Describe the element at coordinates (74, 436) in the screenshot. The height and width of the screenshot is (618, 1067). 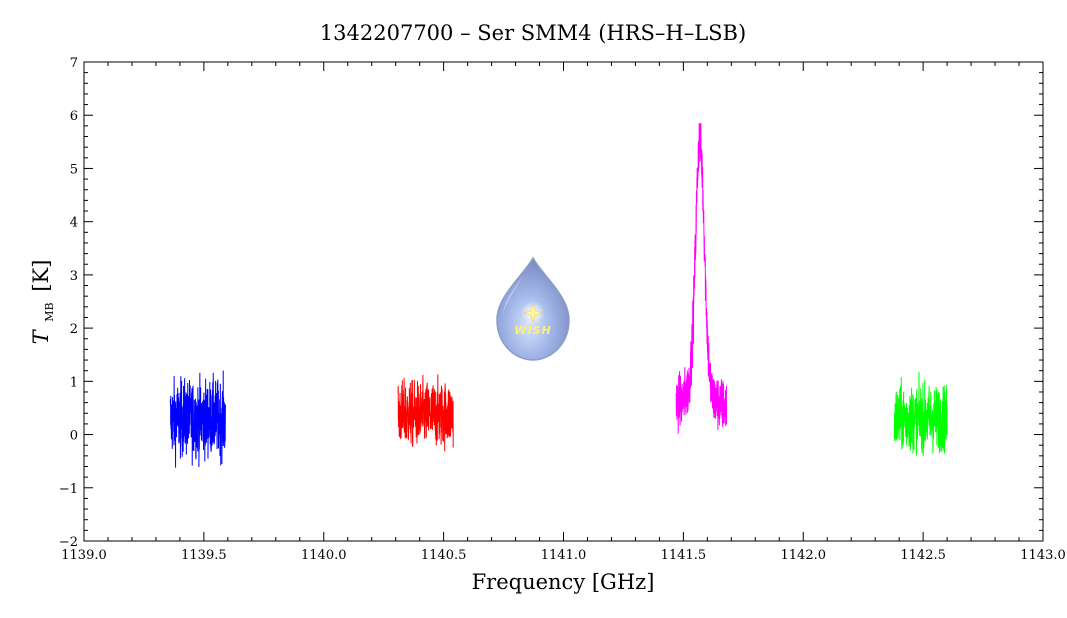
I see `y-tick-label: 0` at that location.